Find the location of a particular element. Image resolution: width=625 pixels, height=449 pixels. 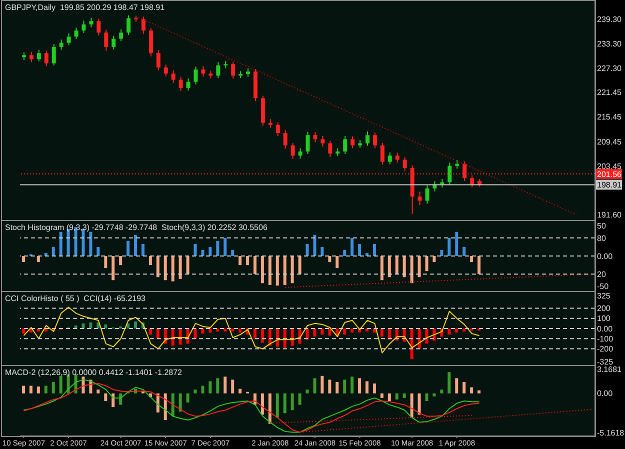

y-tick-label: 191.60 is located at coordinates (609, 215).